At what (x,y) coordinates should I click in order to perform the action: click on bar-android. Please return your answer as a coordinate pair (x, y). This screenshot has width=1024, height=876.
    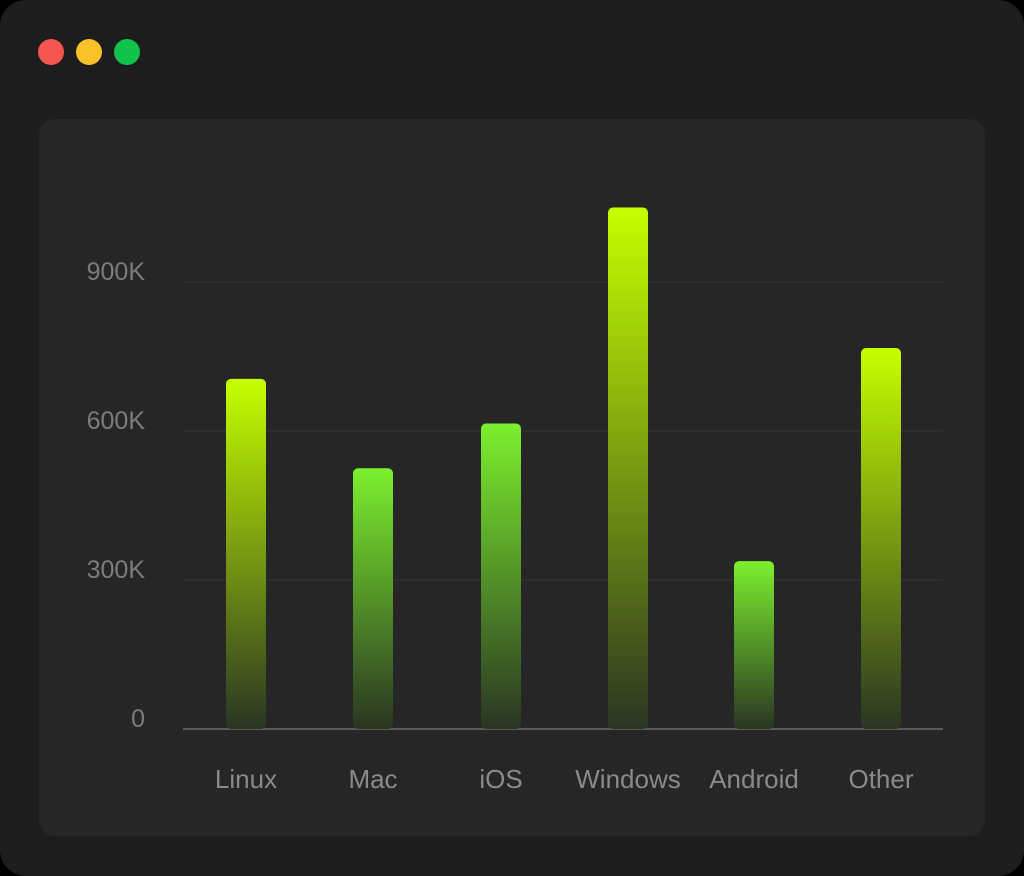
    Looking at the image, I should click on (754, 645).